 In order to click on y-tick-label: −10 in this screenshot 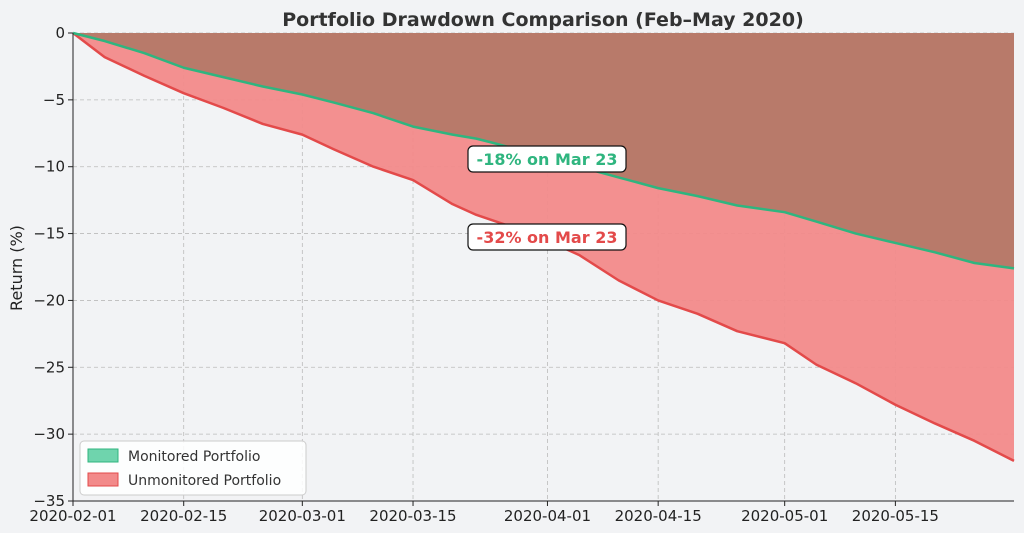, I will do `click(49, 167)`.